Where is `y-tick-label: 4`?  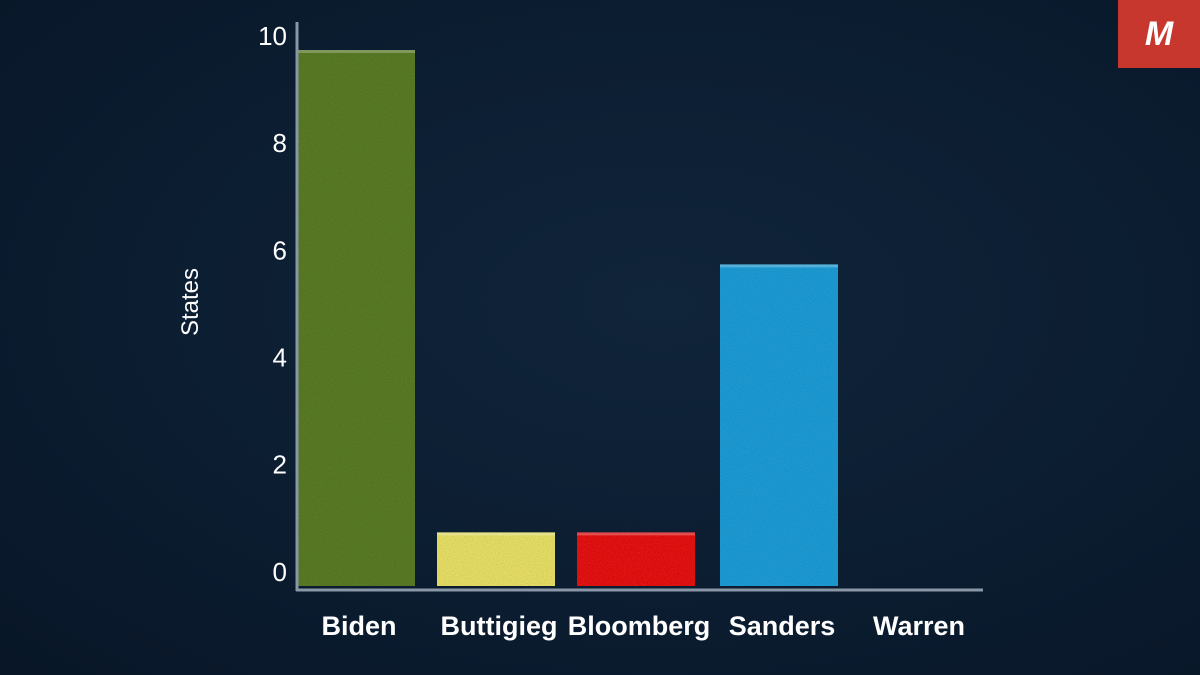 y-tick-label: 4 is located at coordinates (280, 357).